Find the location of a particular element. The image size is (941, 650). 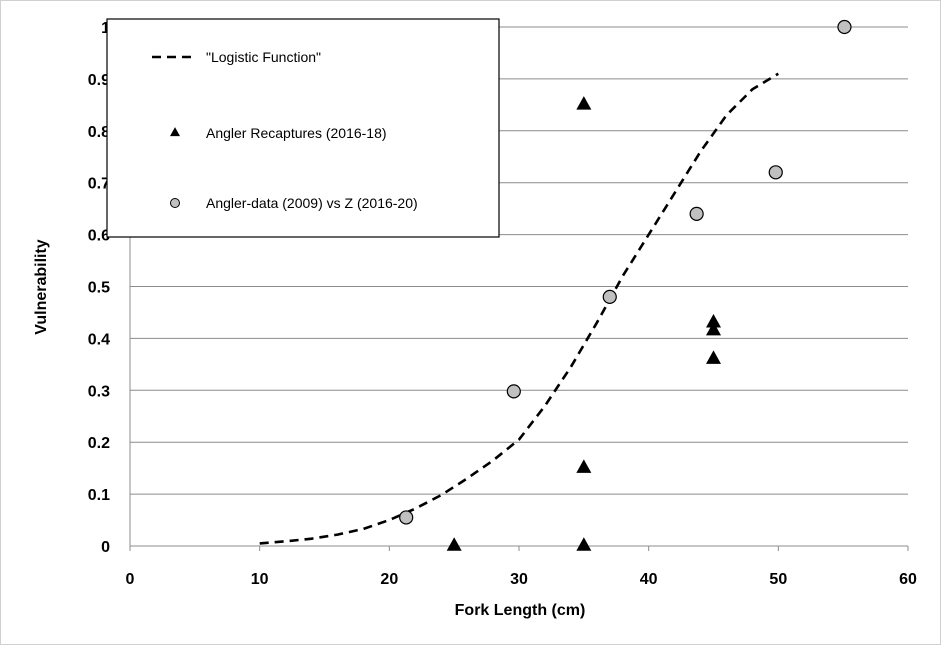

y-tick-label: 1 is located at coordinates (105, 28).